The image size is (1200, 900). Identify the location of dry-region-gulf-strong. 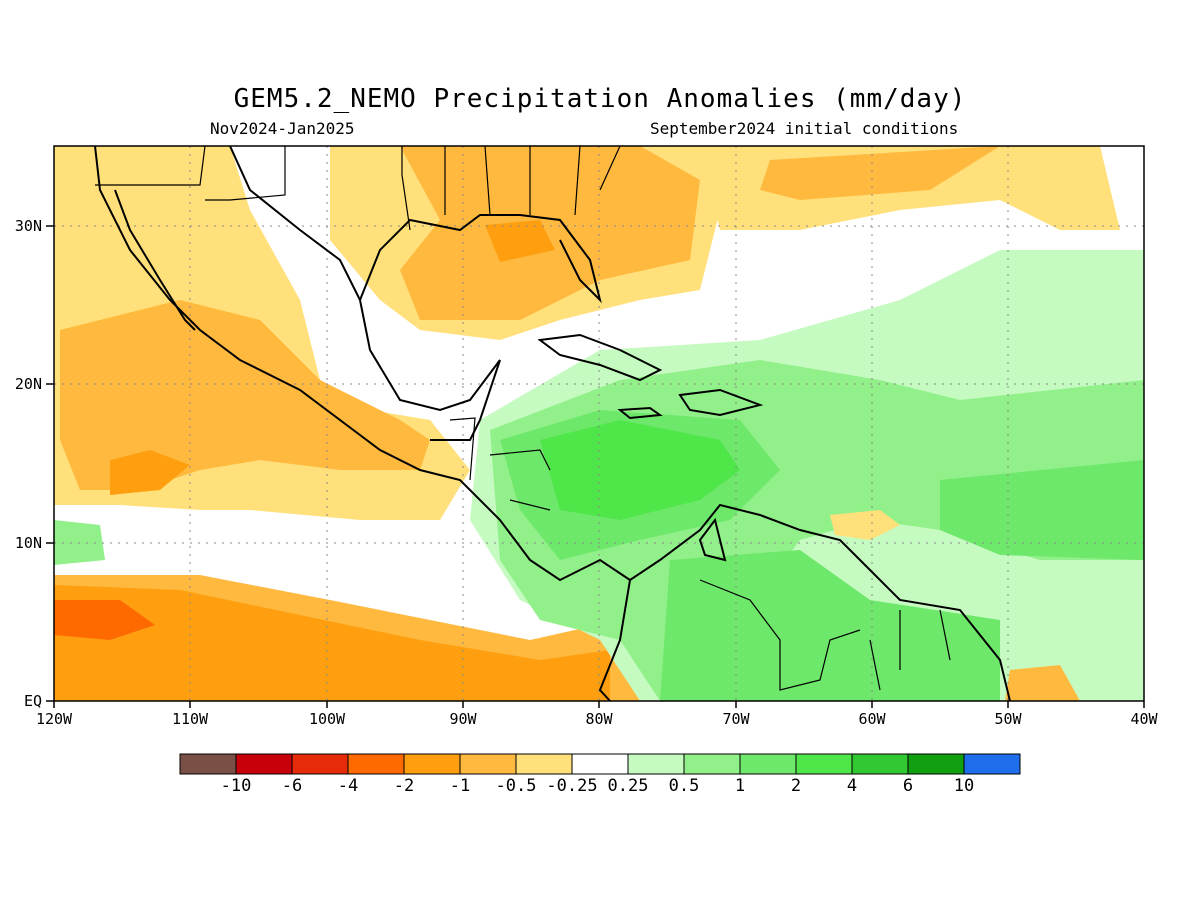
(520, 241).